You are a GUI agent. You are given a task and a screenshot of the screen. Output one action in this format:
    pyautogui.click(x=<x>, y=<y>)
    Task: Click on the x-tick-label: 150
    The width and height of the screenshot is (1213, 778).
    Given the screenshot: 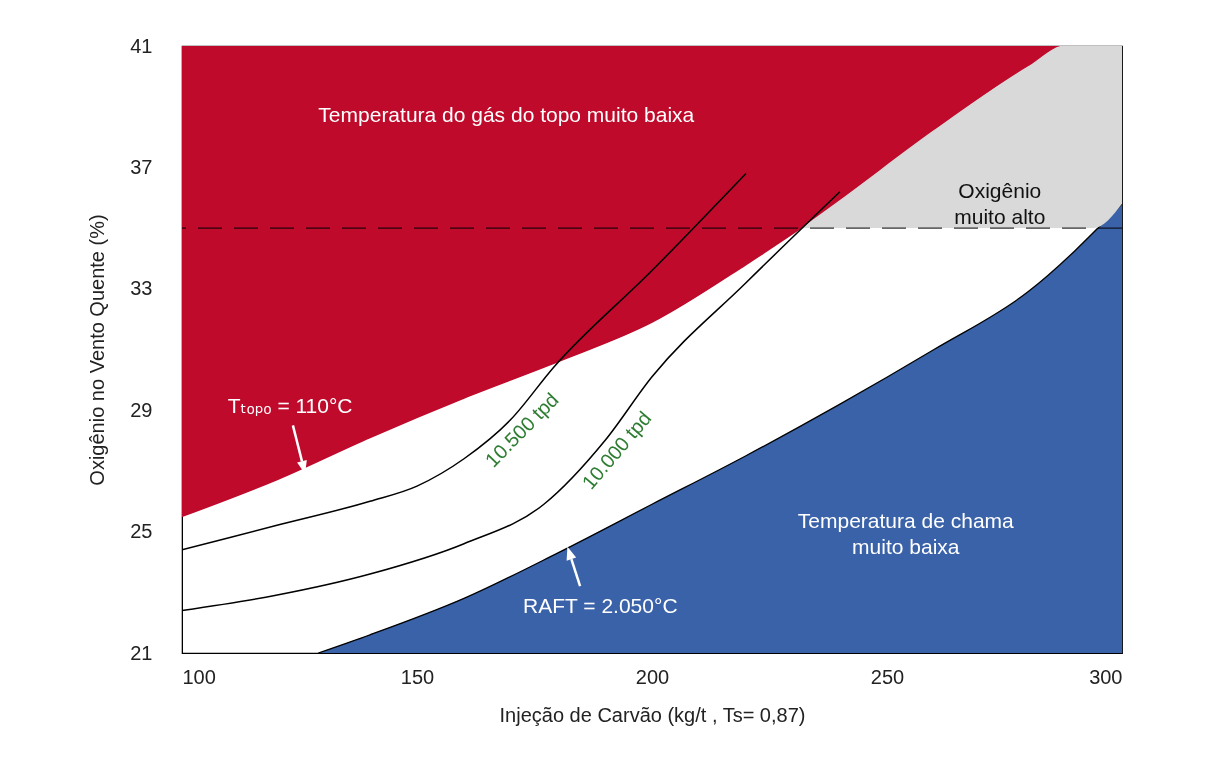 What is the action you would take?
    pyautogui.click(x=417, y=676)
    